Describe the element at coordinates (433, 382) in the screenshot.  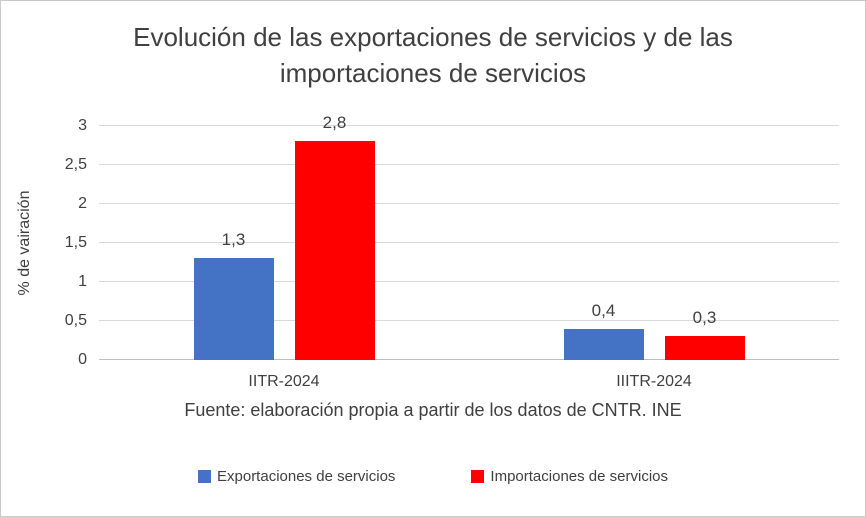
I see `x-axis-labels: IITR-2024 IIITR-2024` at that location.